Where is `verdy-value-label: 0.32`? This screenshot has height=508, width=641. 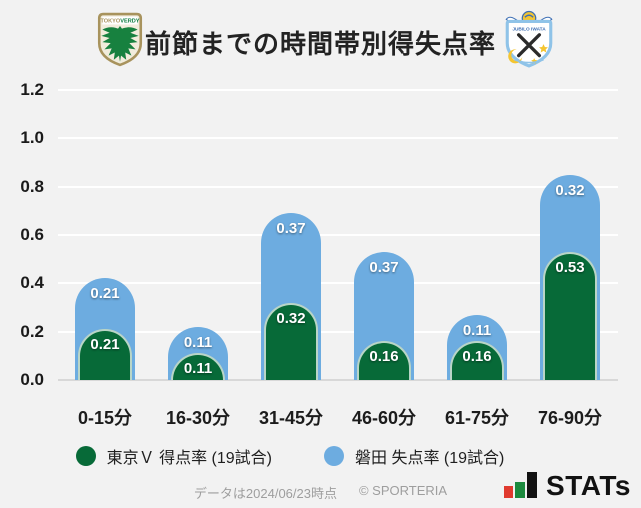 verdy-value-label: 0.32 is located at coordinates (291, 318).